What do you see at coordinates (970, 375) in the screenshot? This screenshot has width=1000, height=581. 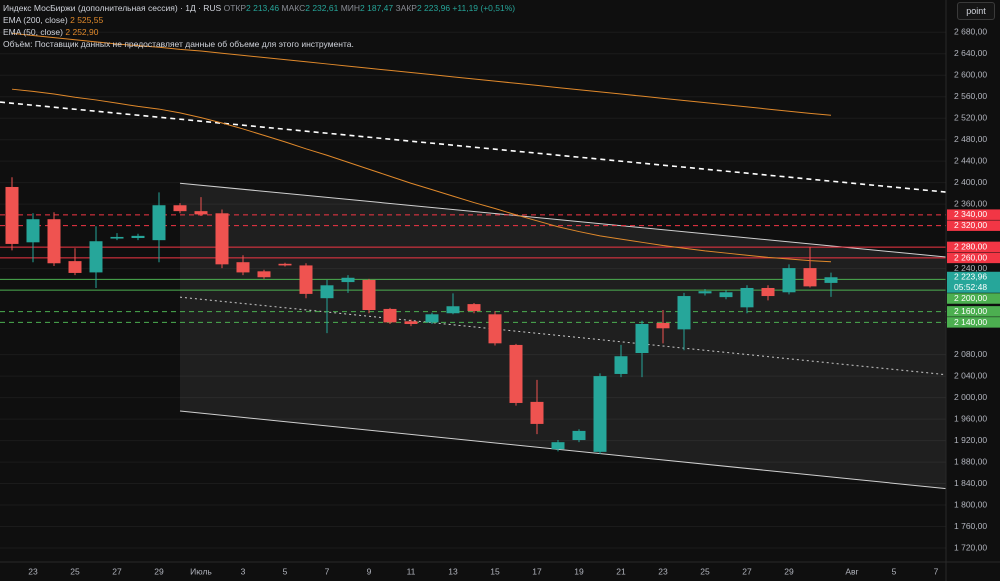 I see `y-tick-label: 2 040,00` at bounding box center [970, 375].